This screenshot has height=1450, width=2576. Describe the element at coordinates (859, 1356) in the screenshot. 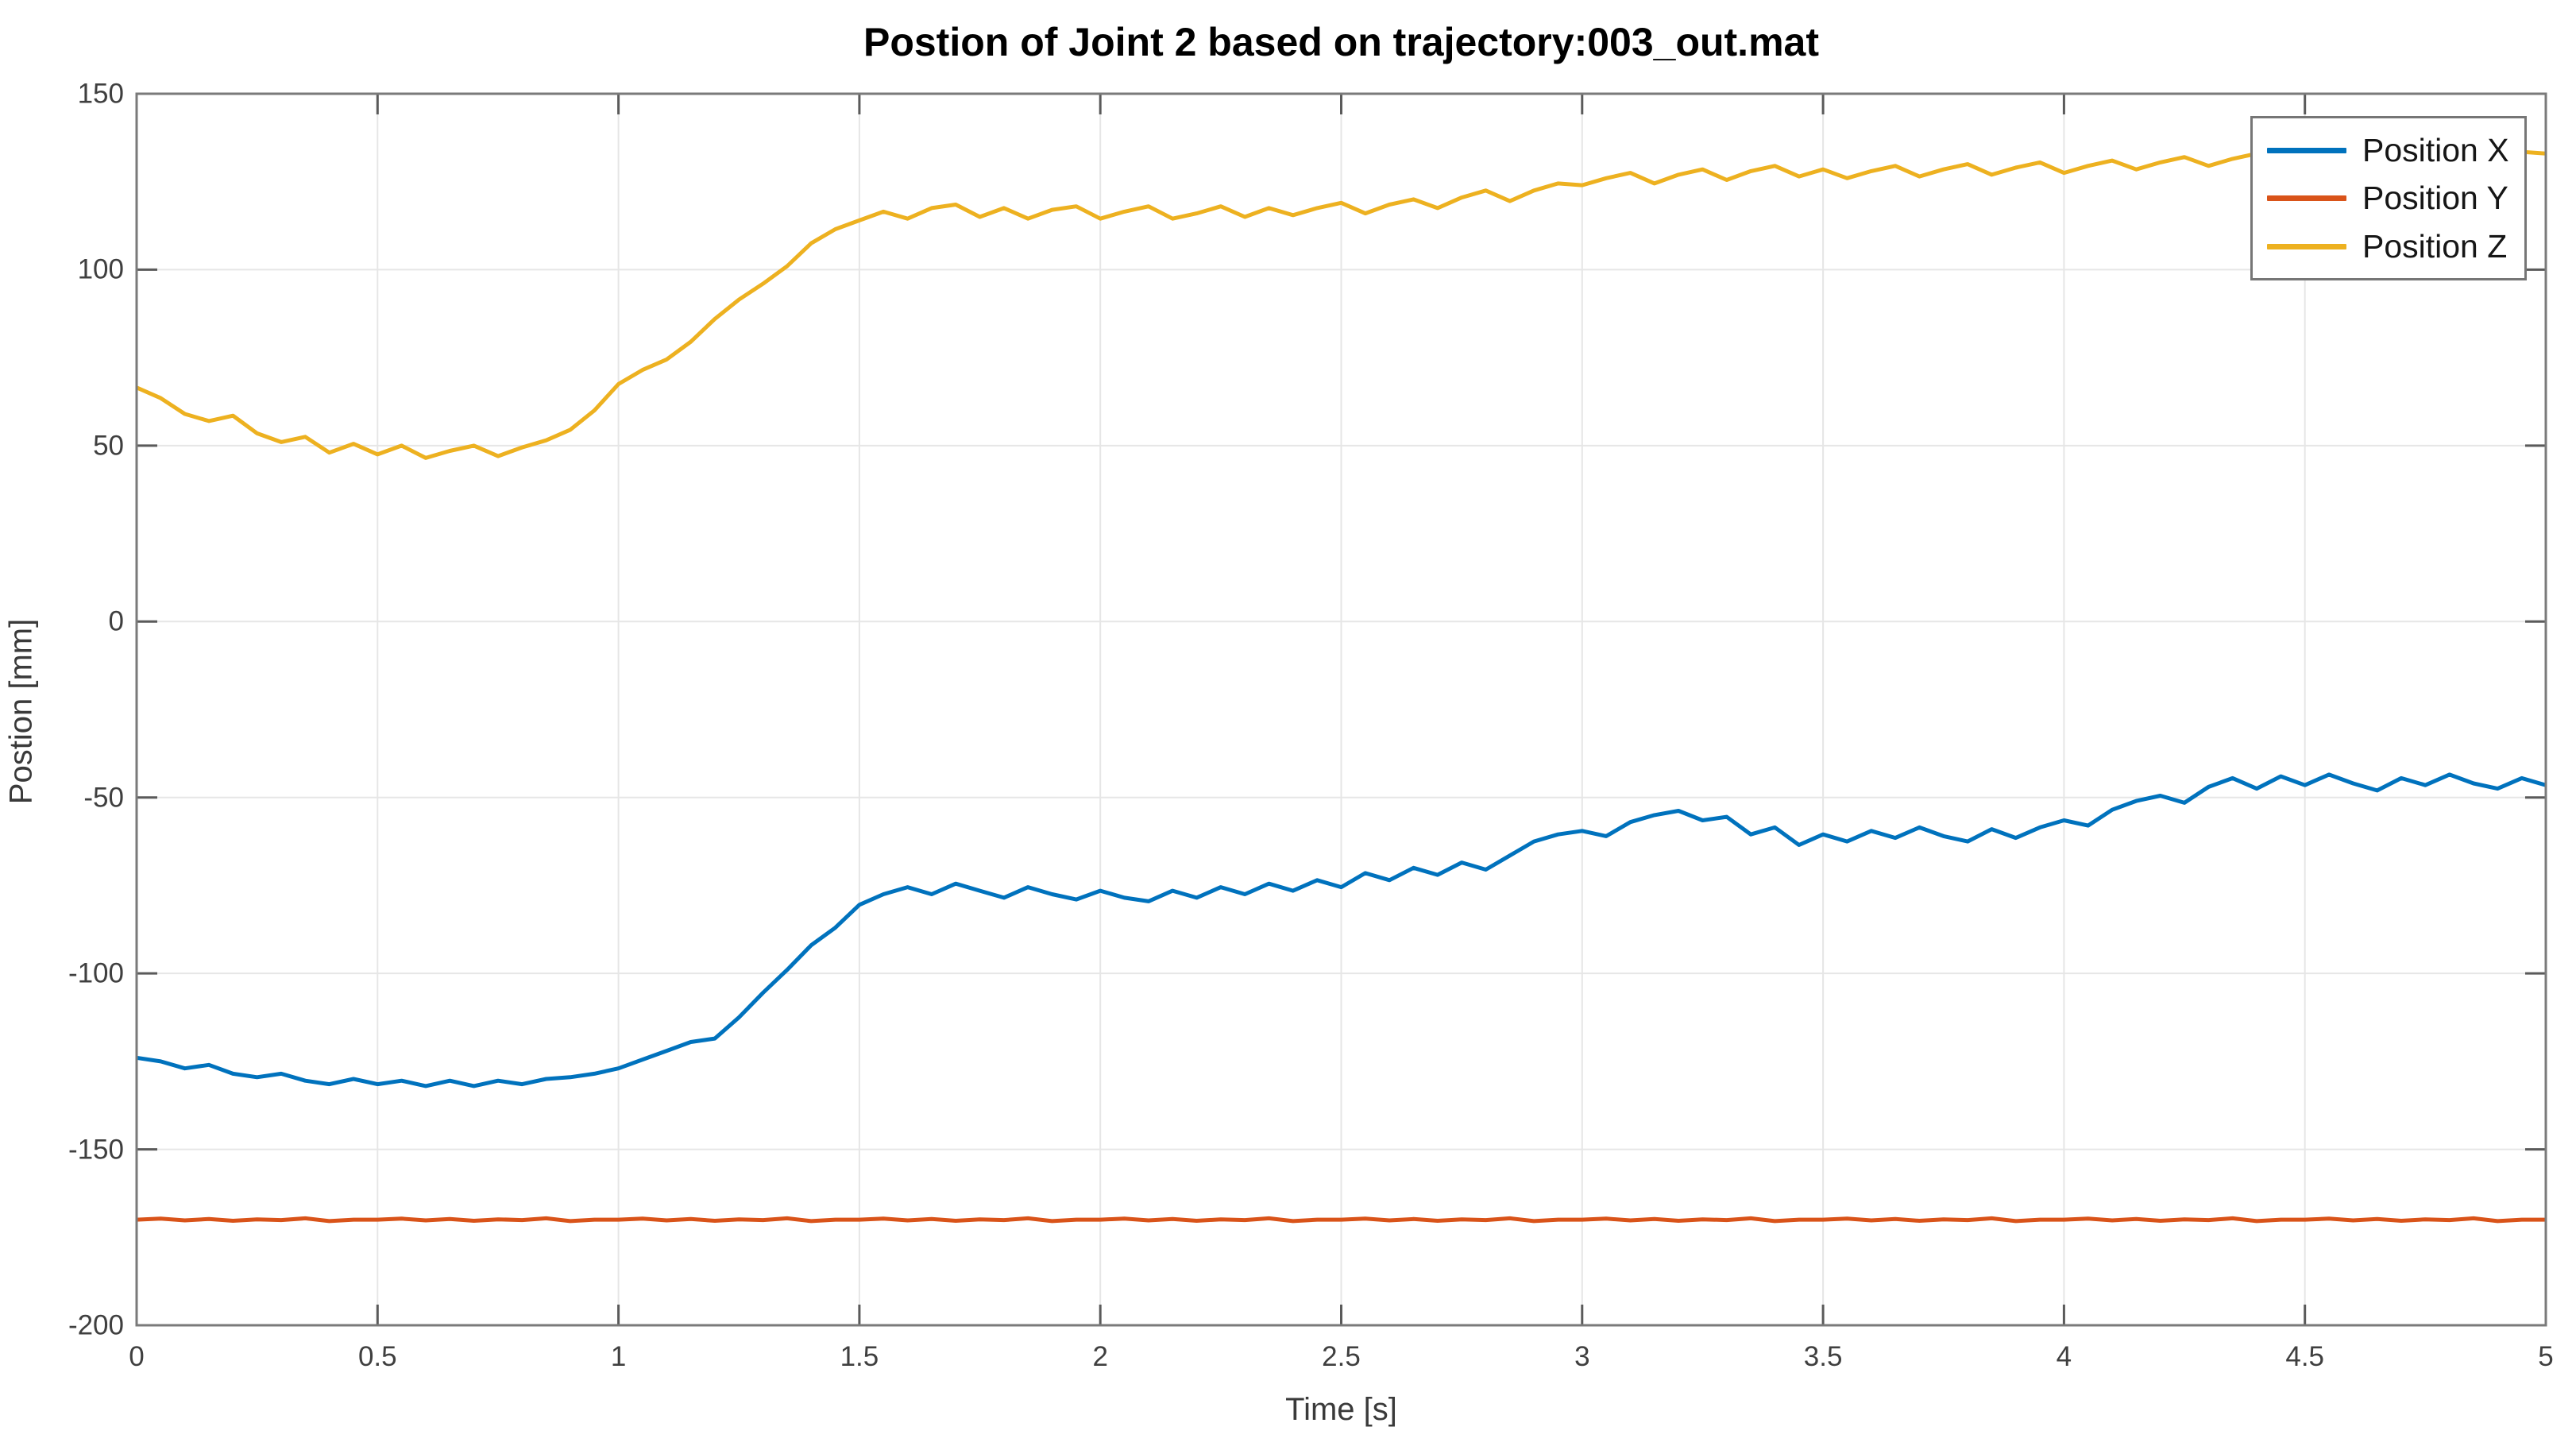

I see `x-tick-label: 1.5` at that location.